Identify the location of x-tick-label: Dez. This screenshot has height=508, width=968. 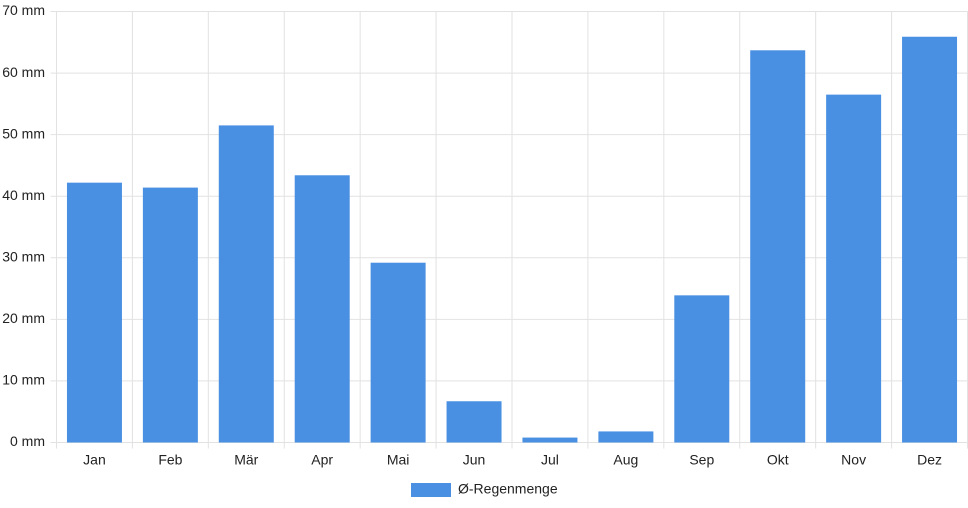
(929, 460).